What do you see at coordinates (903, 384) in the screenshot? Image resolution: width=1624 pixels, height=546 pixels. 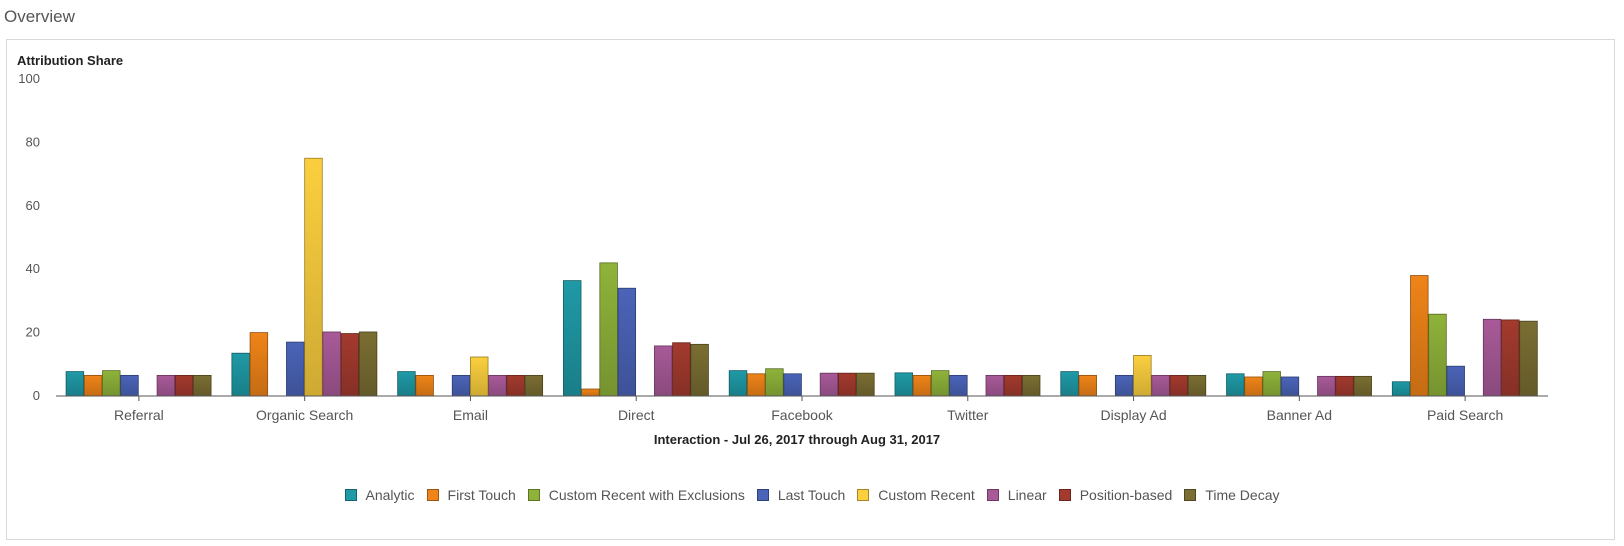 I see `bar-analytic-twitter` at bounding box center [903, 384].